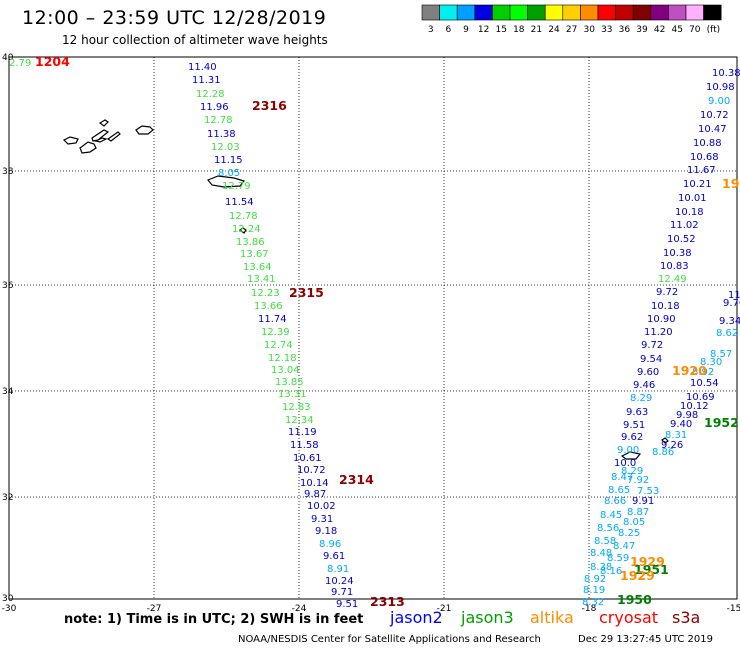 This screenshot has height=650, width=740. What do you see at coordinates (729, 321) in the screenshot?
I see `wave-height-label: 9.34` at bounding box center [729, 321].